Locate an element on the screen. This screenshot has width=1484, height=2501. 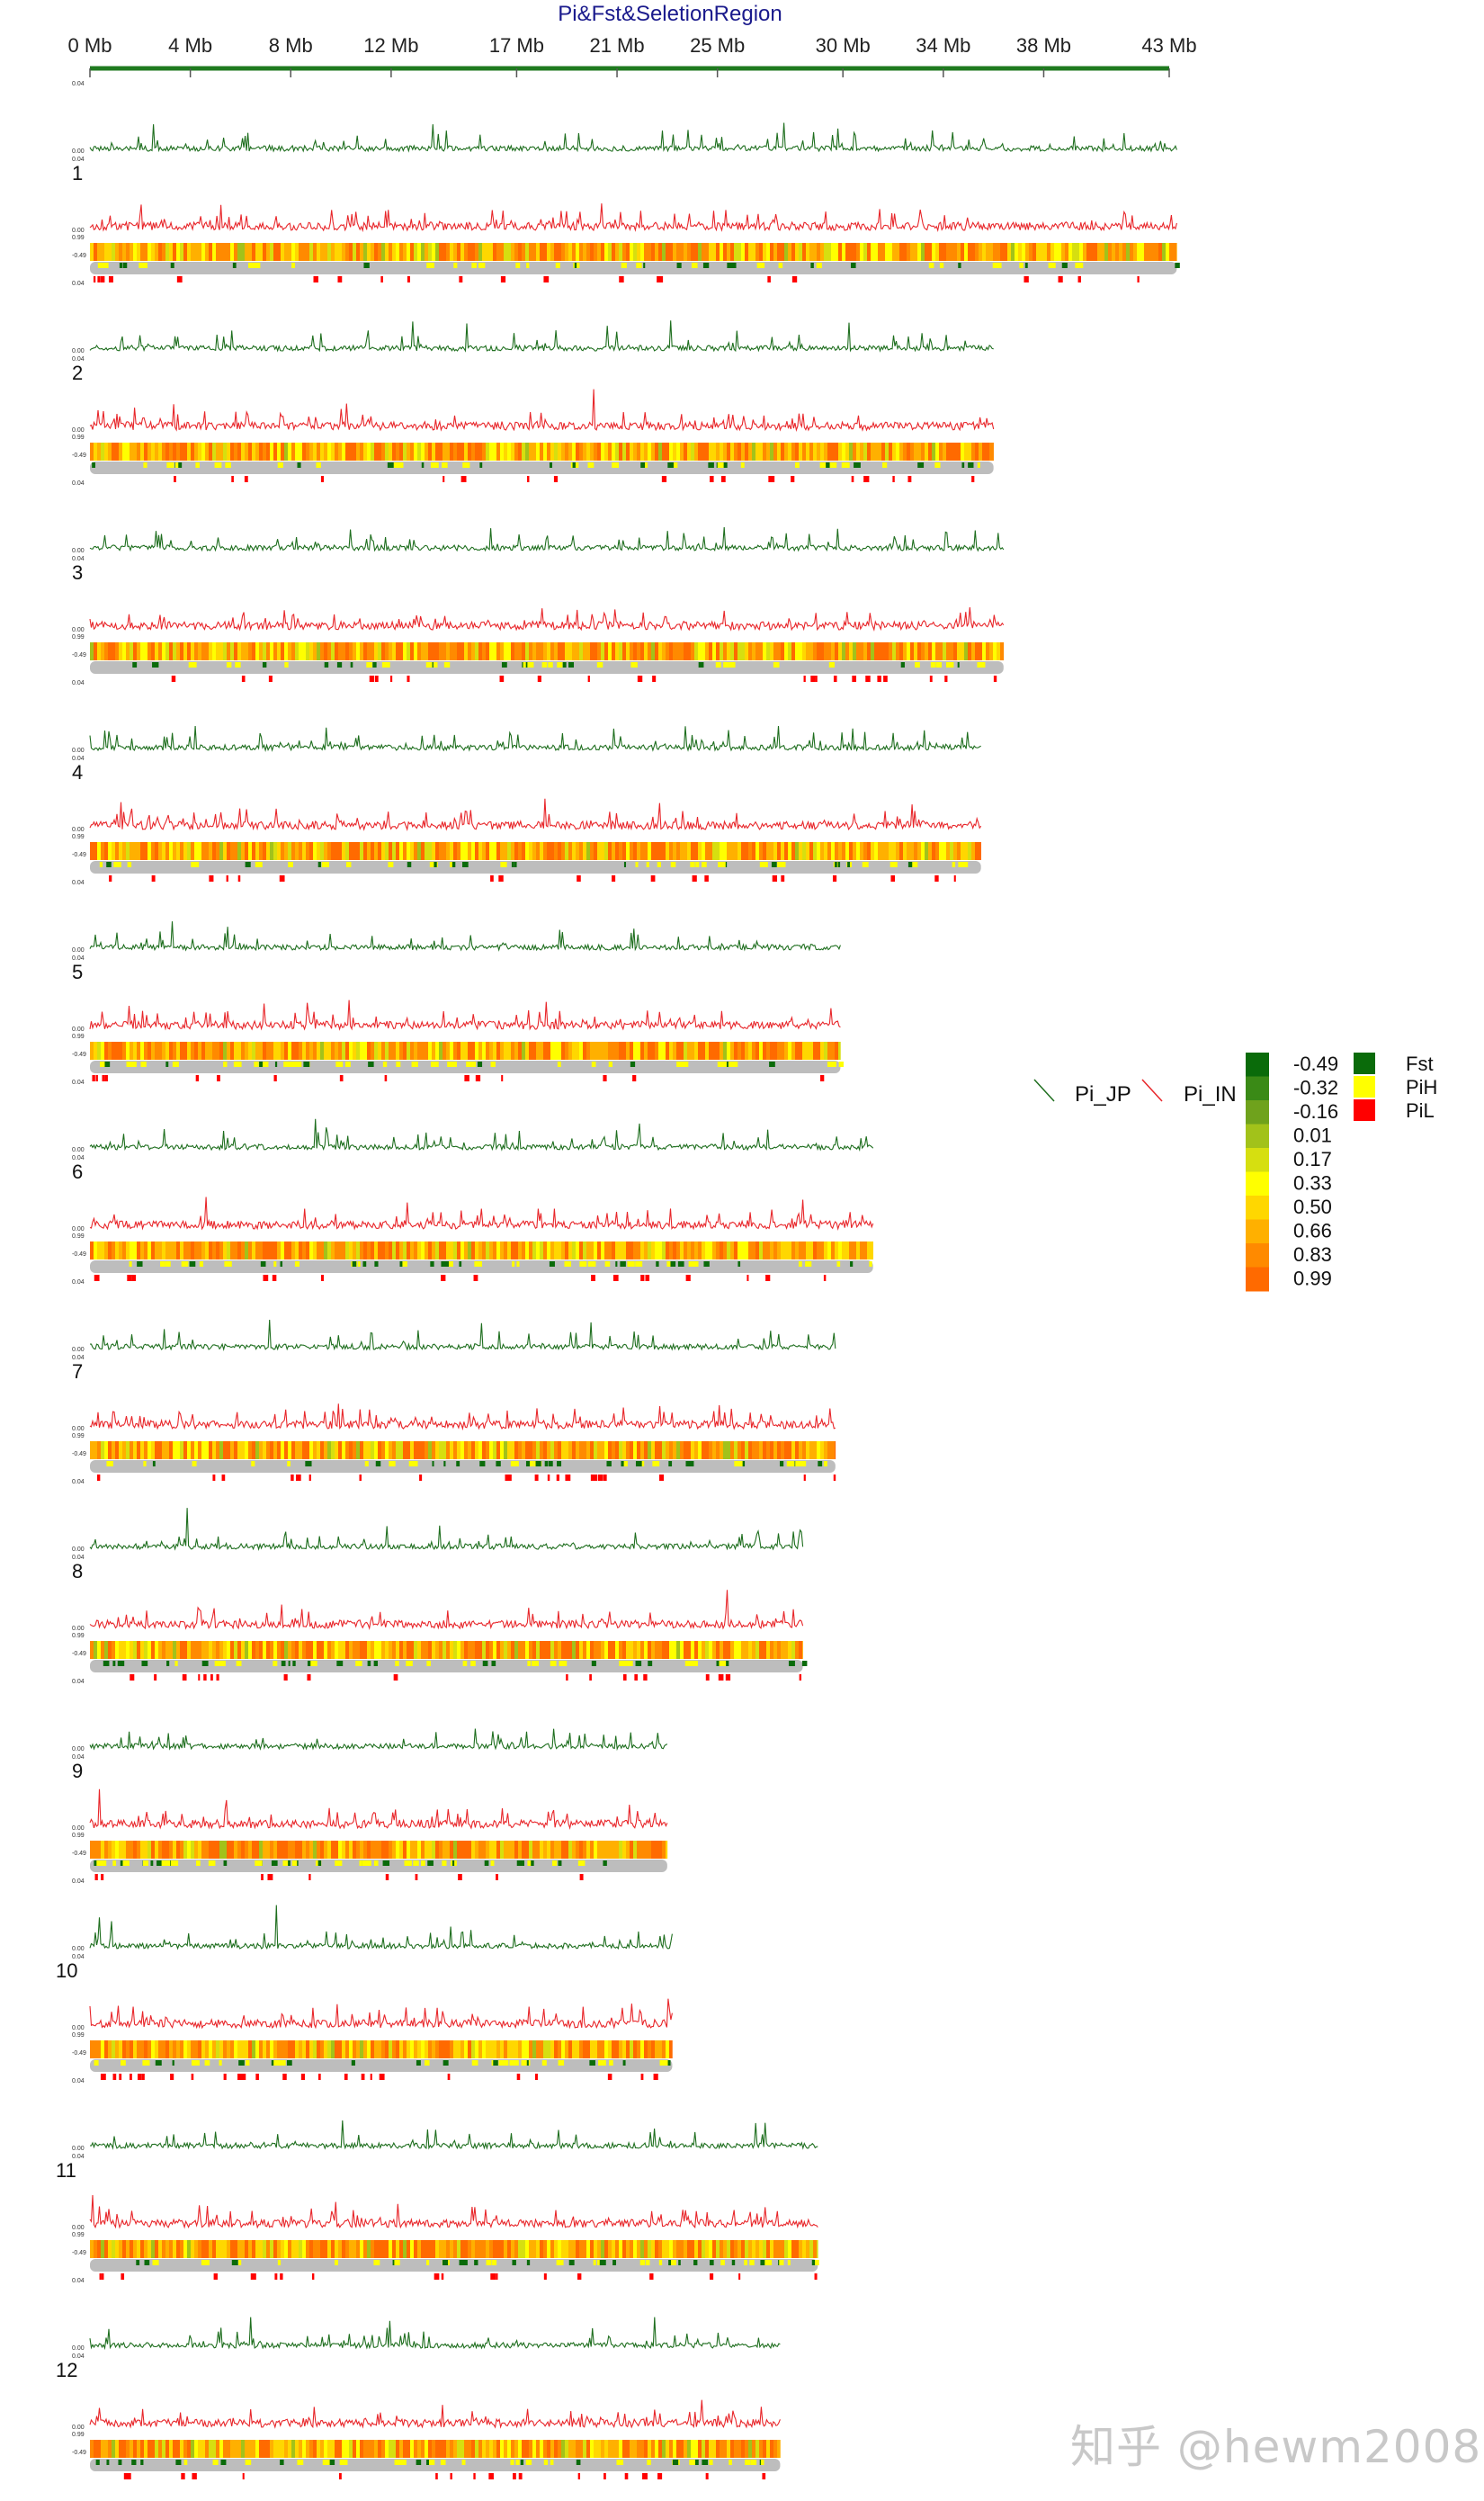
chromosome-label-2: 2 is located at coordinates (77, 373).